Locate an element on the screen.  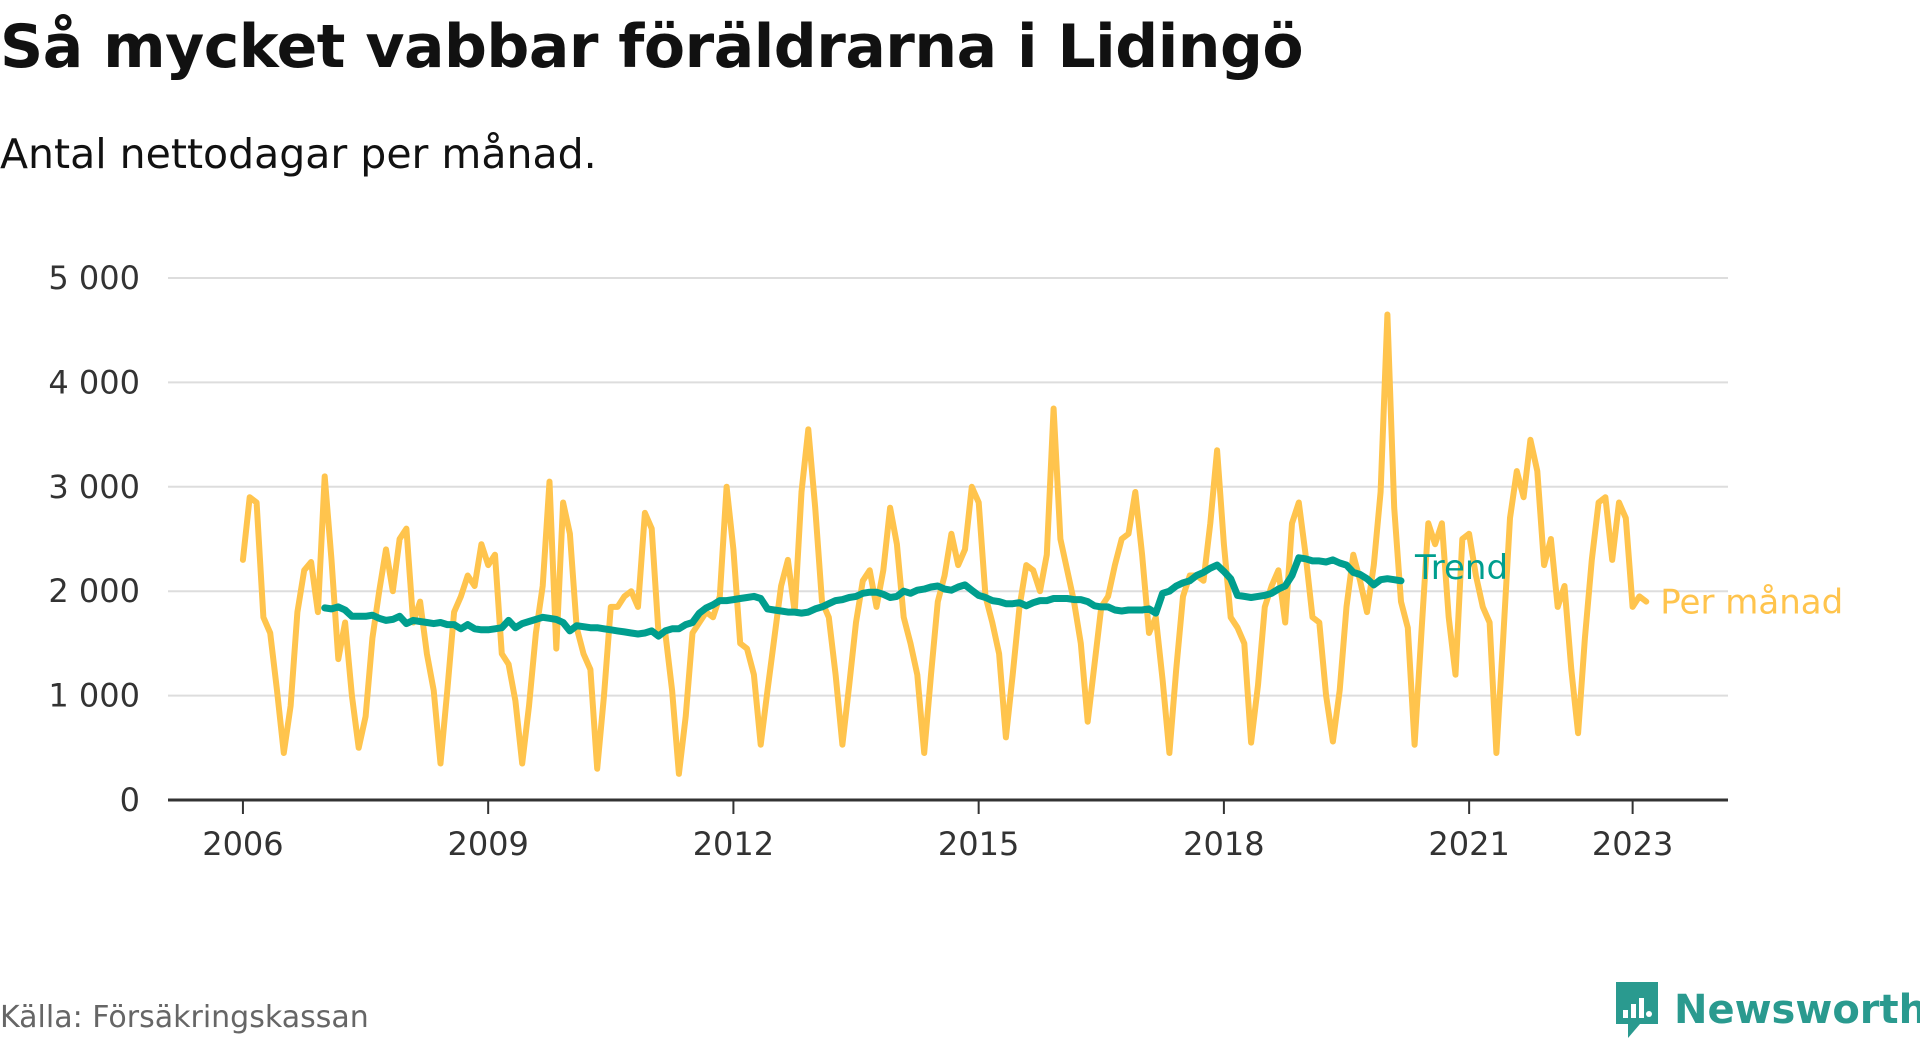
y-tick-label: 2 000 is located at coordinates (94, 591).